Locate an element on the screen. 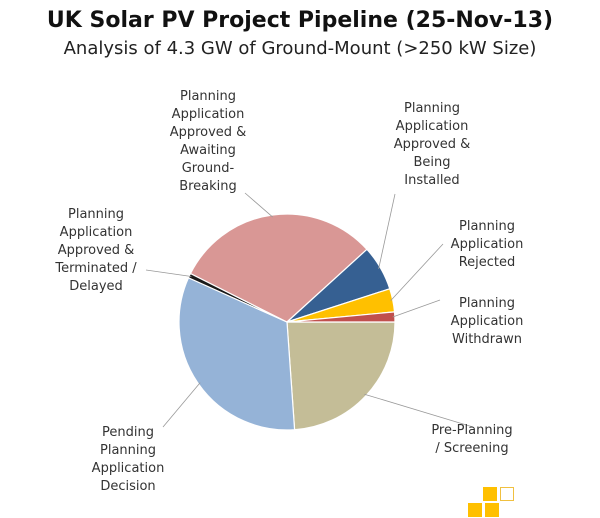 This screenshot has width=600, height=518. slice-label-pre_planning: Pre-Planning / Screening is located at coordinates (471, 439).